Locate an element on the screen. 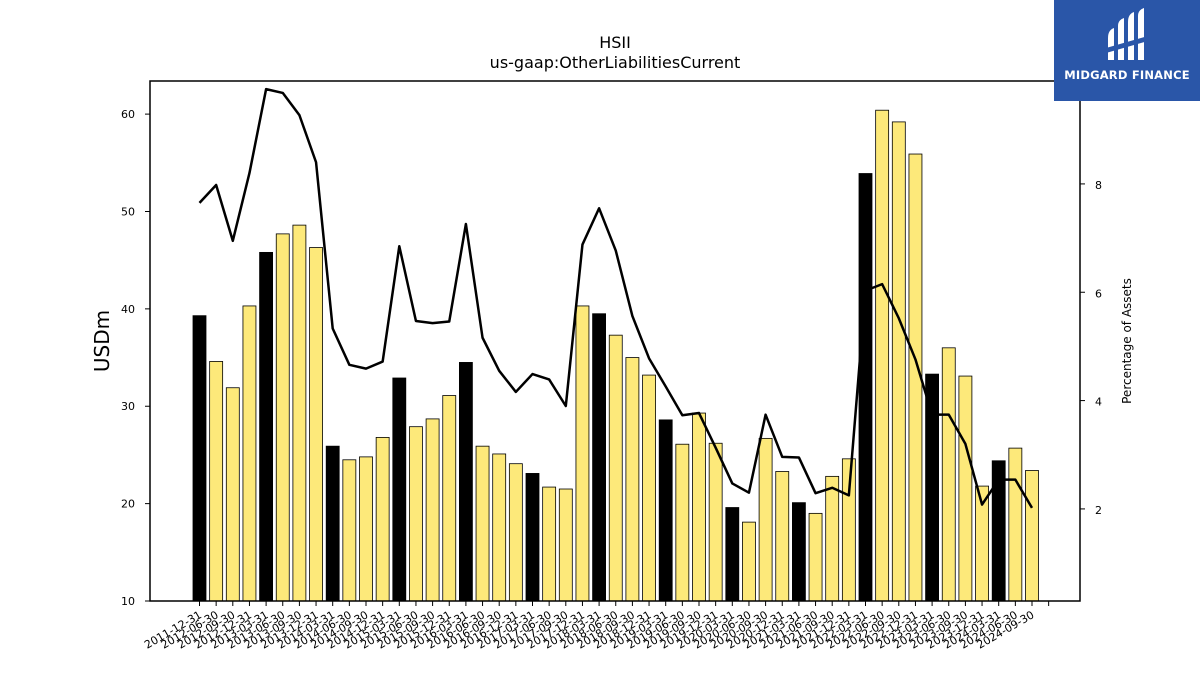 Image resolution: width=1200 pixels, height=675 pixels. y-tick-label: 50 is located at coordinates (128, 211).